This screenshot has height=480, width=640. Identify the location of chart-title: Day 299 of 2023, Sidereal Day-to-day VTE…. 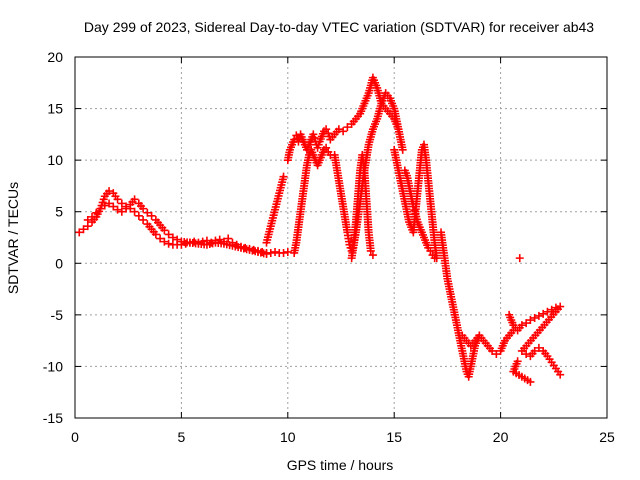
(339, 27).